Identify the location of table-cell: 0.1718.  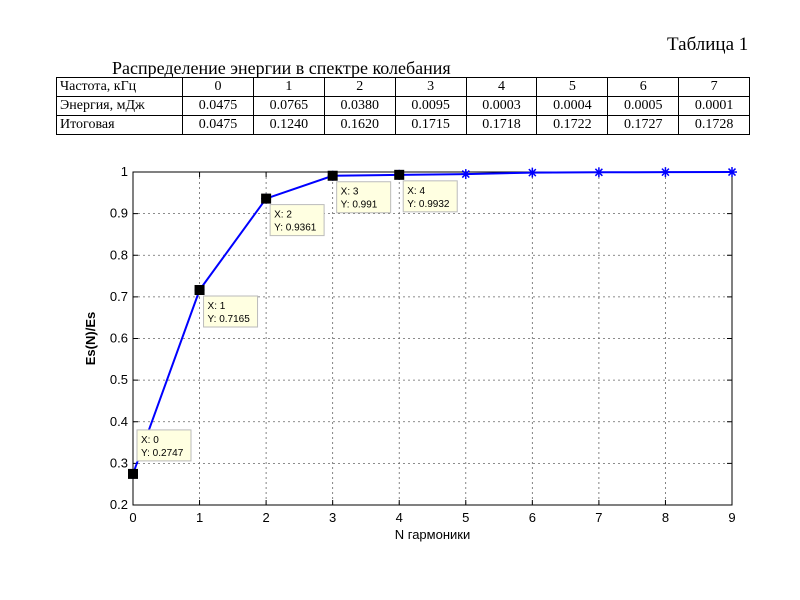
(501, 125).